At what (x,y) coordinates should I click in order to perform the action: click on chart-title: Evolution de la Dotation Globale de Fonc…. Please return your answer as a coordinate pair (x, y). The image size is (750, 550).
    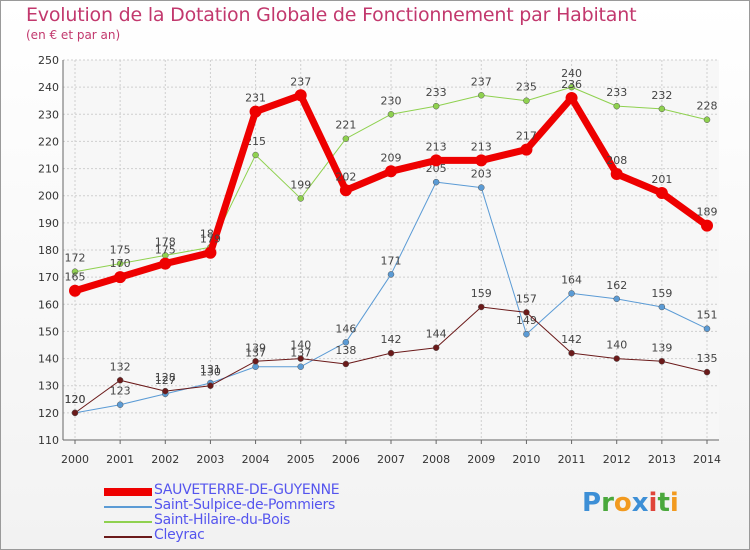
    Looking at the image, I should click on (331, 15).